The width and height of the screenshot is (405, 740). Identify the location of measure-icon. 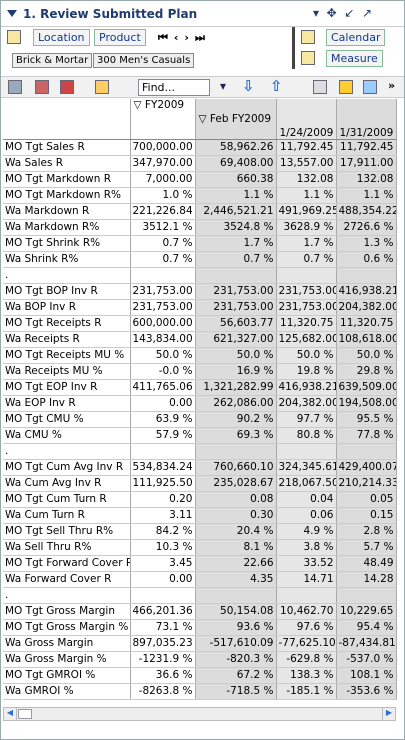
(308, 58).